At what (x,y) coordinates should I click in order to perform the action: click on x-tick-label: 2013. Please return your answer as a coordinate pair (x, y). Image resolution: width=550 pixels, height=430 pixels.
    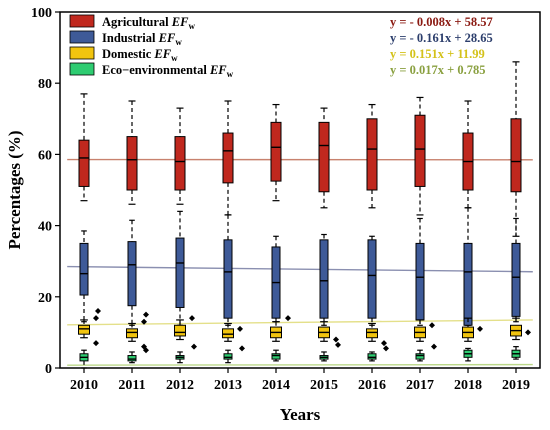
    Looking at the image, I should click on (228, 385).